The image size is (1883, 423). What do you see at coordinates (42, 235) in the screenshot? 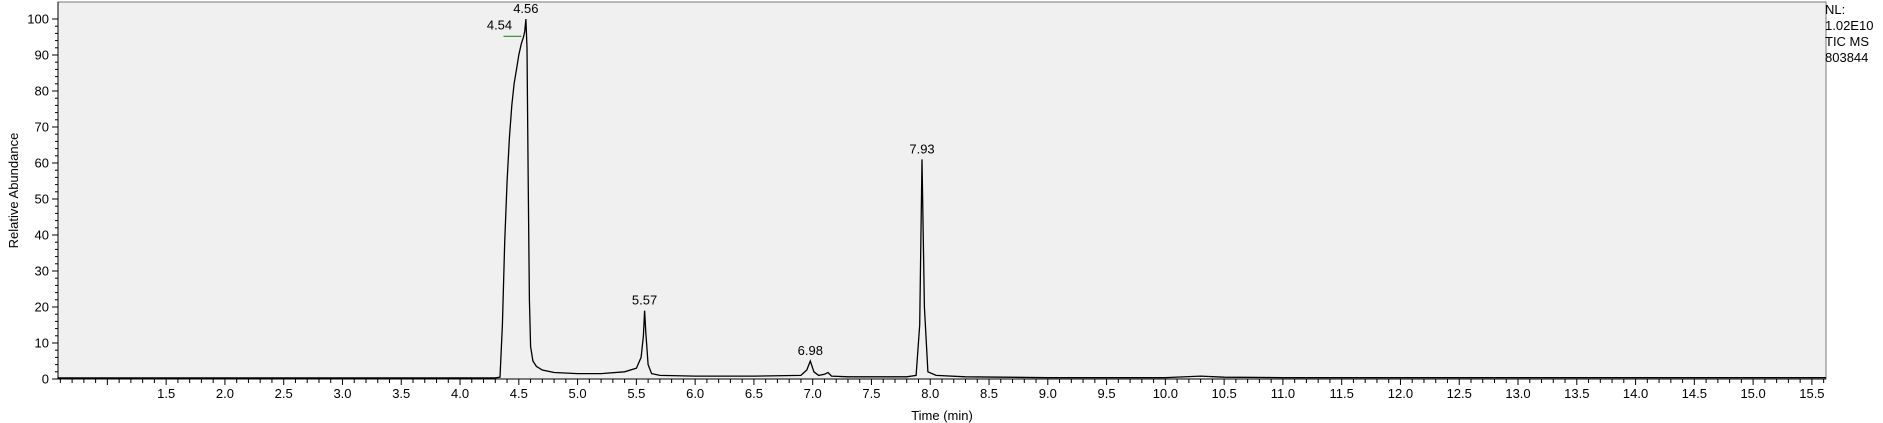
I see `y-tick-label: 40` at bounding box center [42, 235].